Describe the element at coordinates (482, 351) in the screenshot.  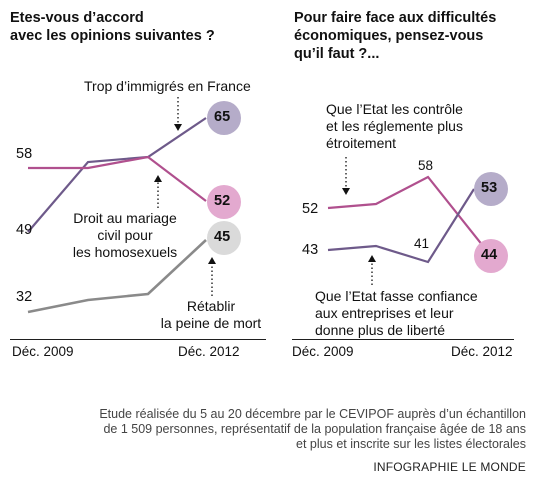
I see `right-axis-end-label: Déc. 2012` at that location.